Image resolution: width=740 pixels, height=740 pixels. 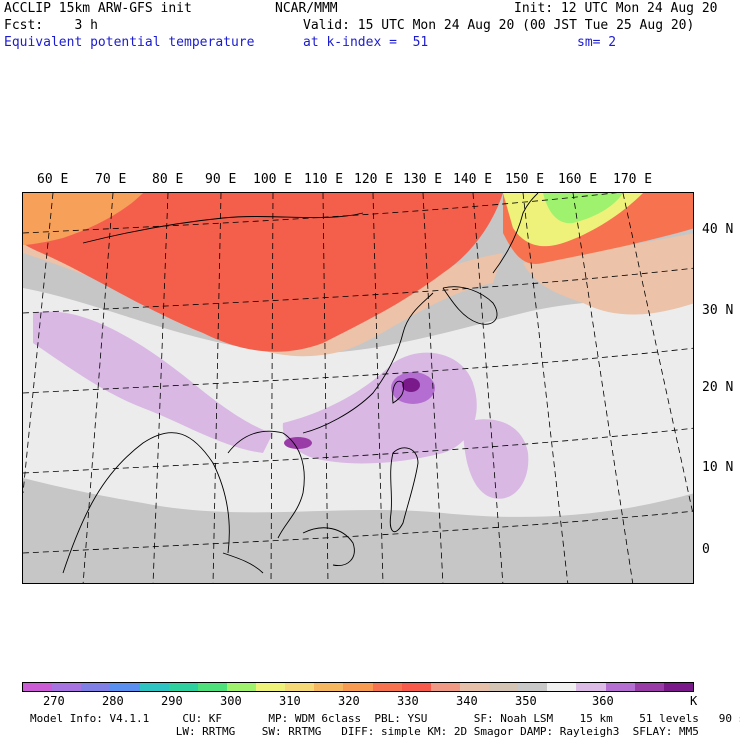 What do you see at coordinates (168, 179) in the screenshot?
I see `lon-label-80e: 80 E` at bounding box center [168, 179].